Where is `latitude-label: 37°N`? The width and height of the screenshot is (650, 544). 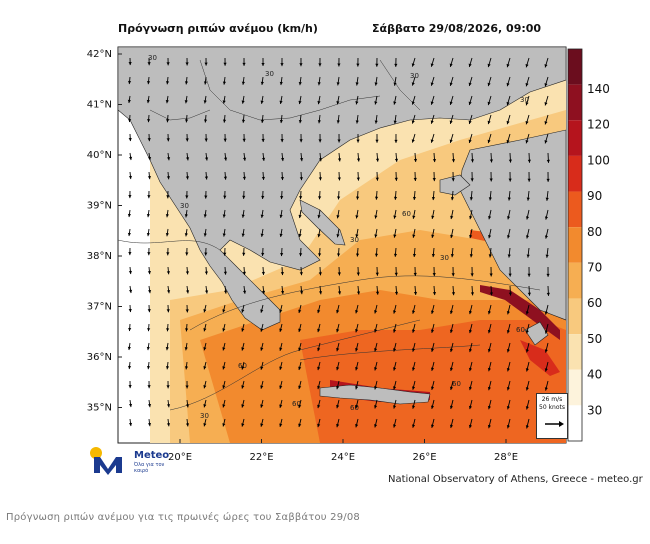 latitude-label: 37°N is located at coordinates (99, 307).